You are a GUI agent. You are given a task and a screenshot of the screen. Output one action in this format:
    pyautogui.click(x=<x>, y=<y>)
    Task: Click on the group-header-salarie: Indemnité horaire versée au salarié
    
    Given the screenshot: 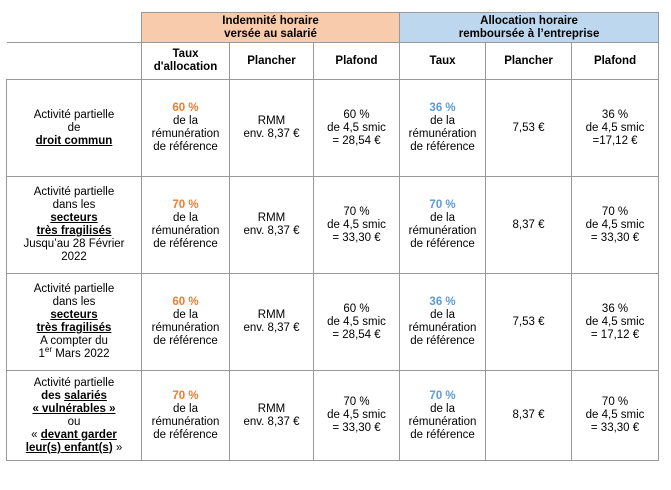 What is the action you would take?
    pyautogui.click(x=270, y=27)
    